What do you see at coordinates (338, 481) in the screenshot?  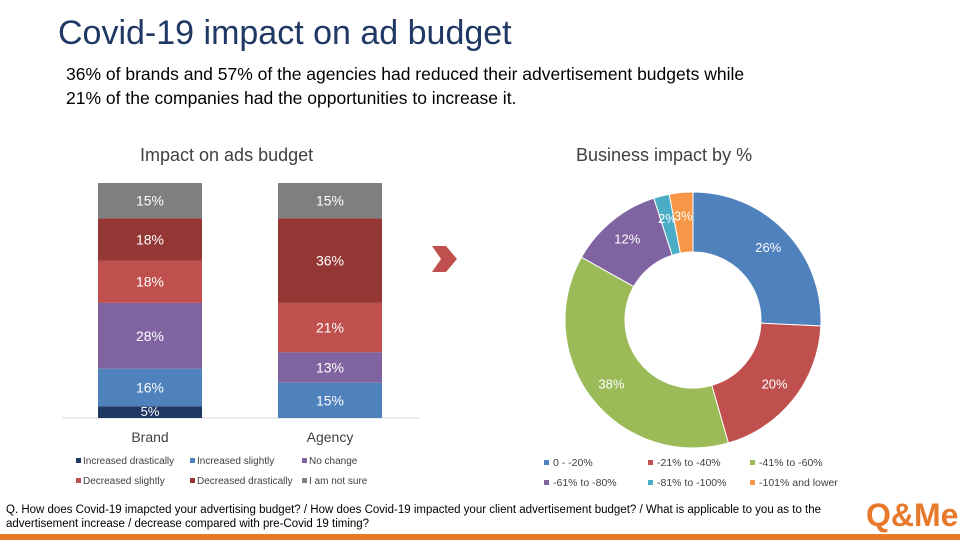 I see `legend-label: I am not sure` at bounding box center [338, 481].